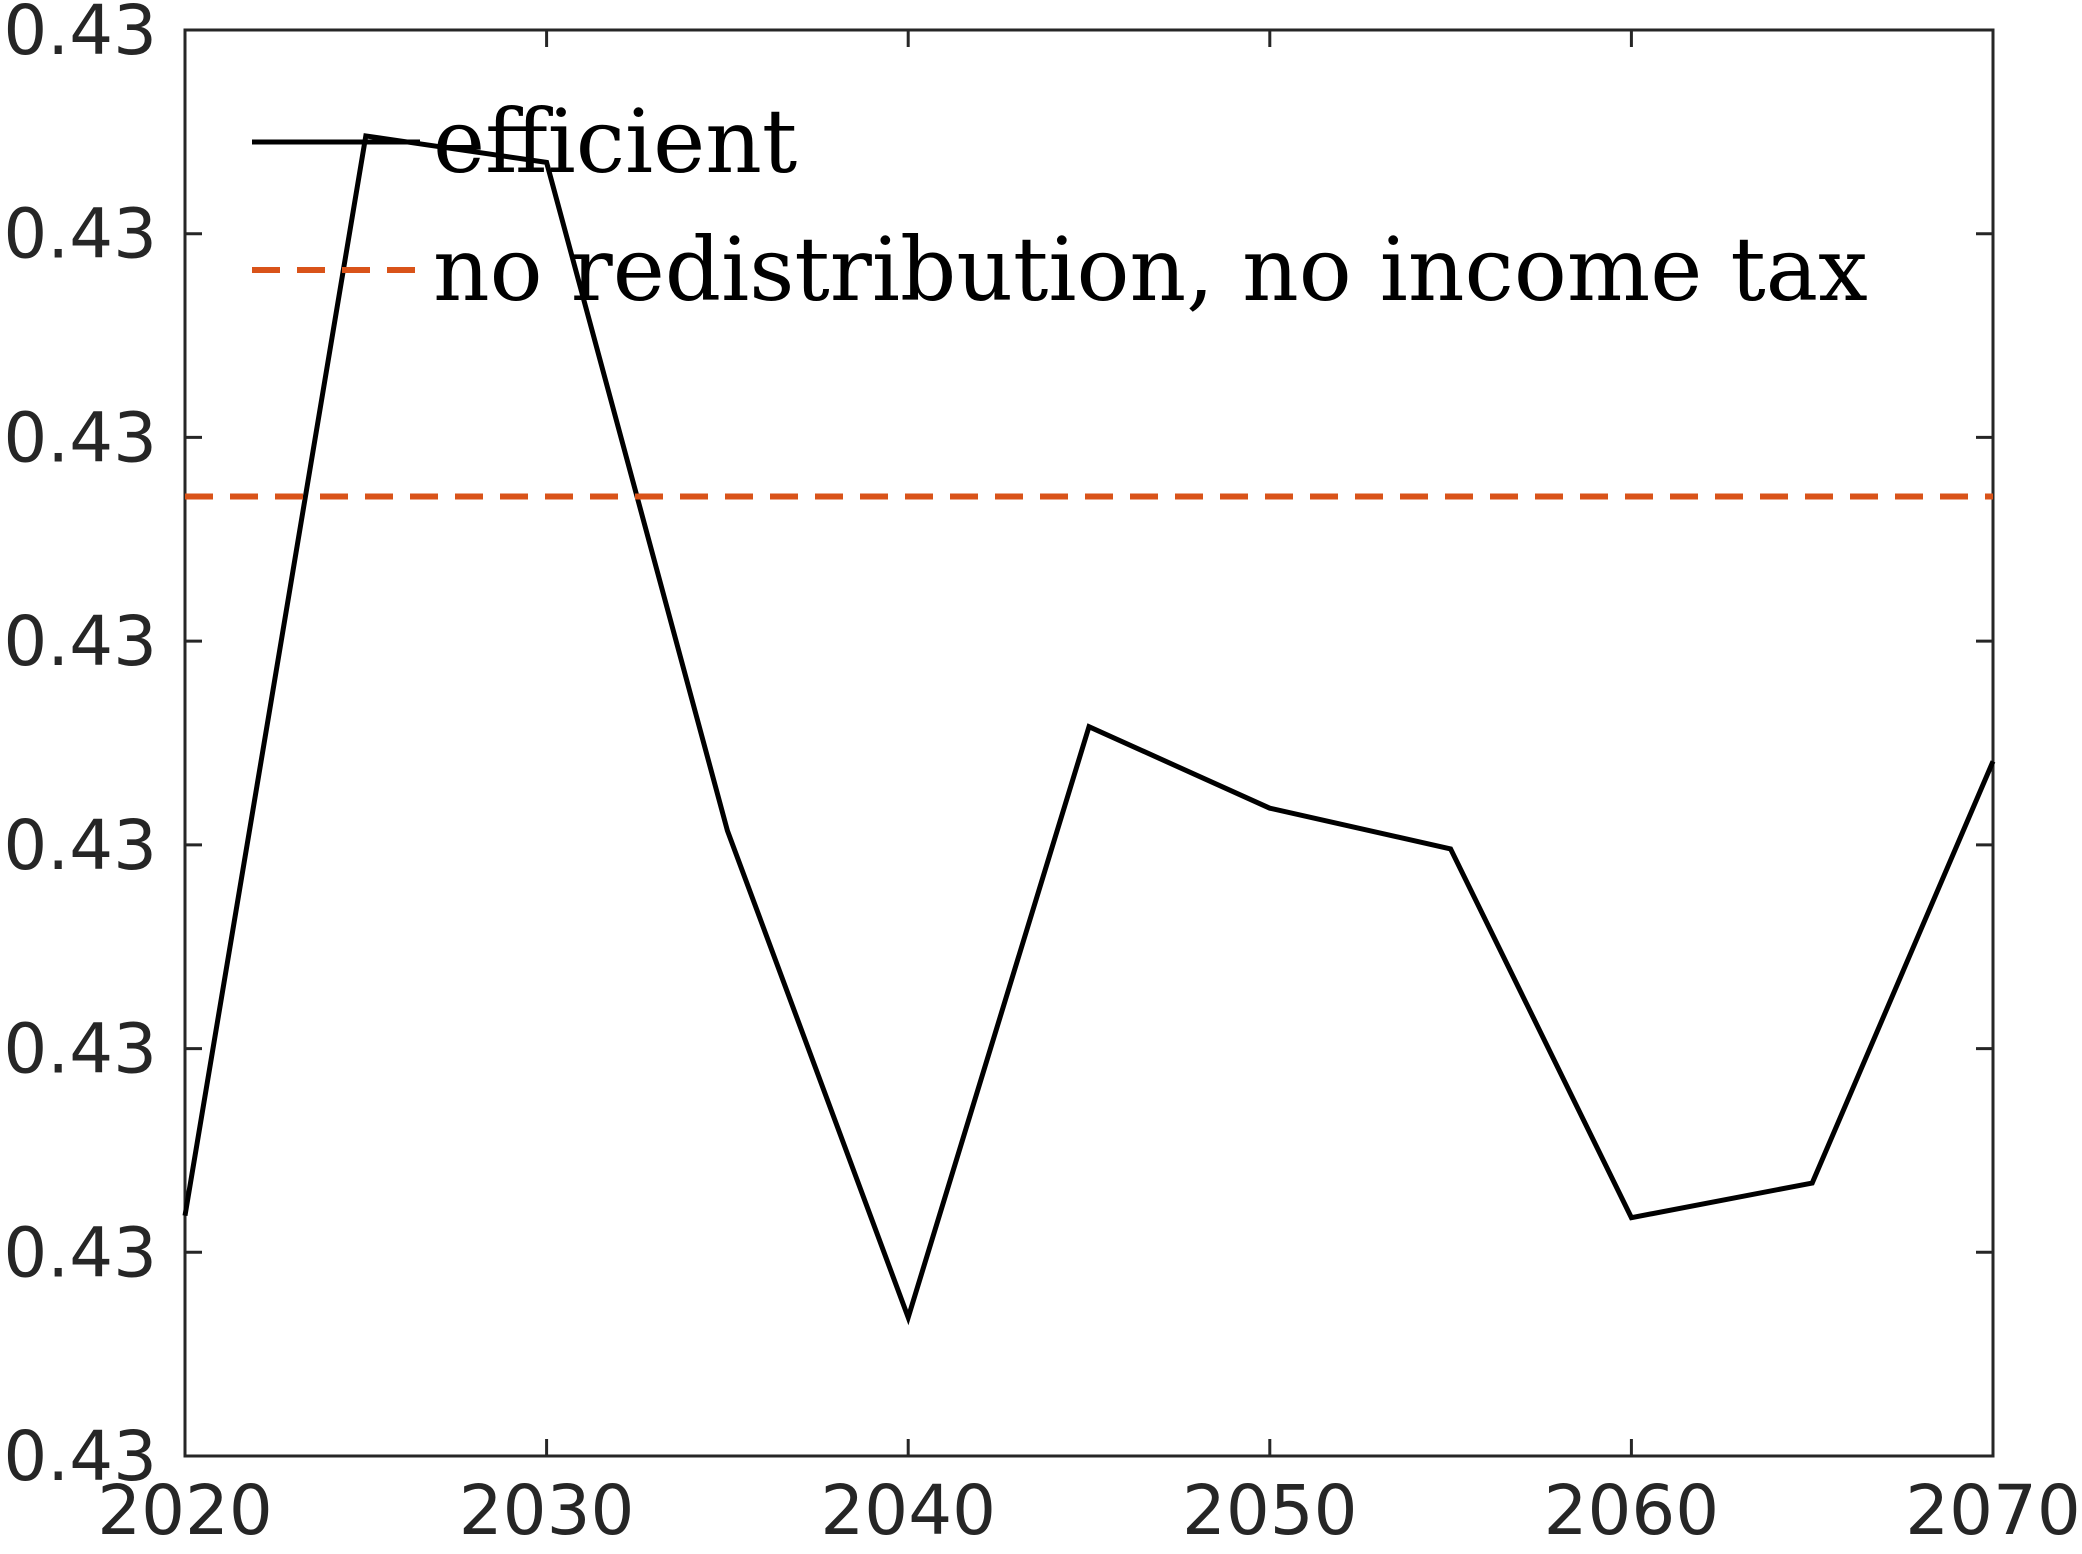 This screenshot has height=1554, width=2082. What do you see at coordinates (1632, 1511) in the screenshot?
I see `x-tick-label: 2060` at bounding box center [1632, 1511].